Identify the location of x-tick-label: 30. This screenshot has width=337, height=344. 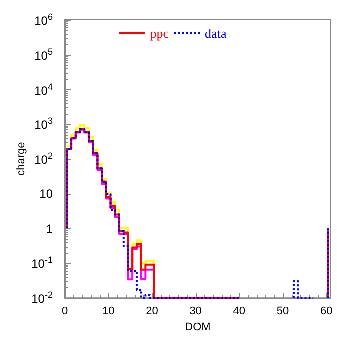
(196, 312).